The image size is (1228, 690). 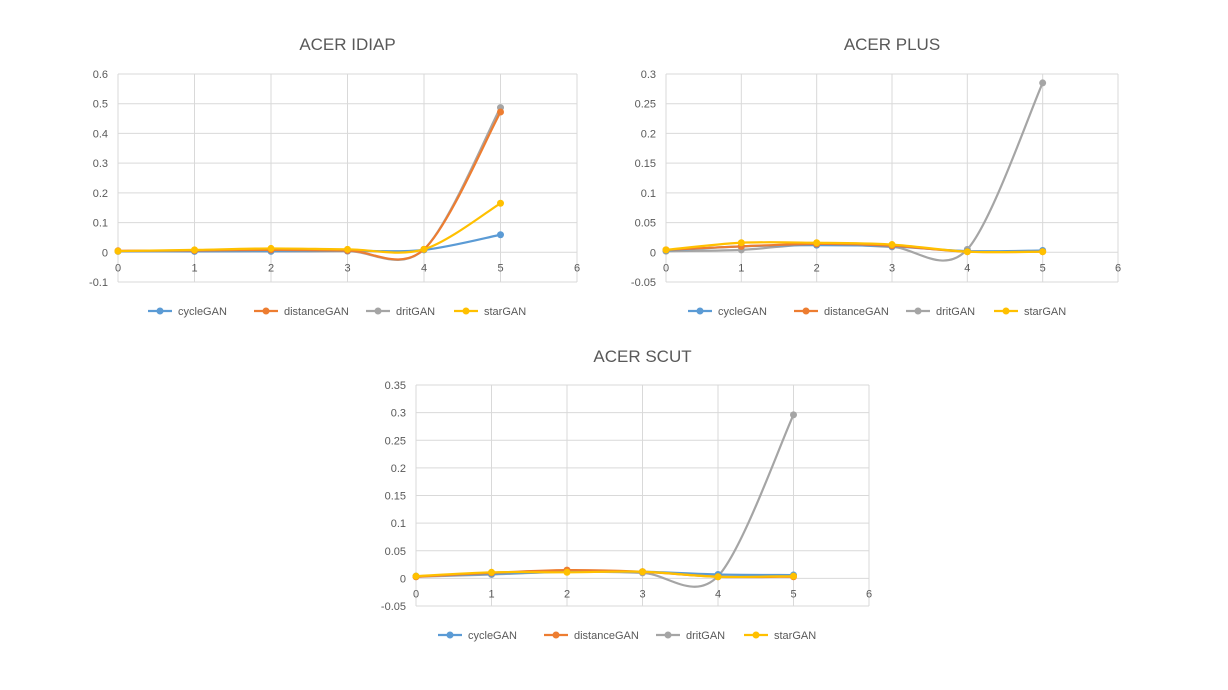 I want to click on y-tick-label: -0.05, so click(x=393, y=607).